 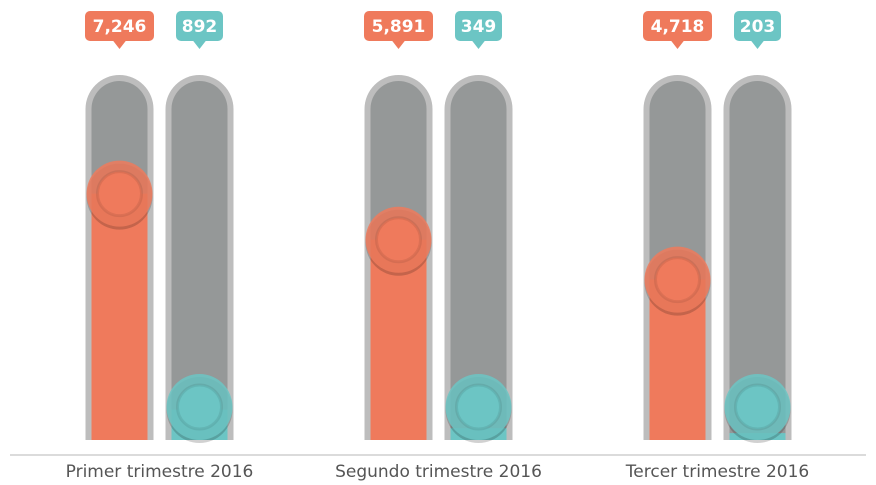 I want to click on value-label: 349, so click(x=479, y=27).